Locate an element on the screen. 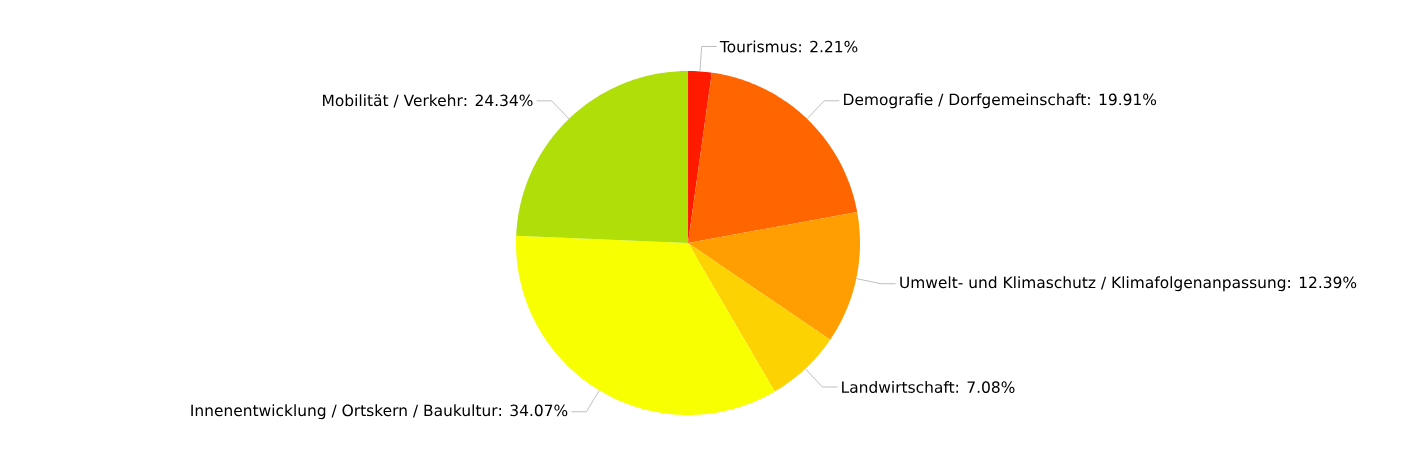 This screenshot has width=1410, height=459. slice-label: Umwelt- und Klimaschutz / Klimafolgenanpassung is located at coordinates (1093, 284).